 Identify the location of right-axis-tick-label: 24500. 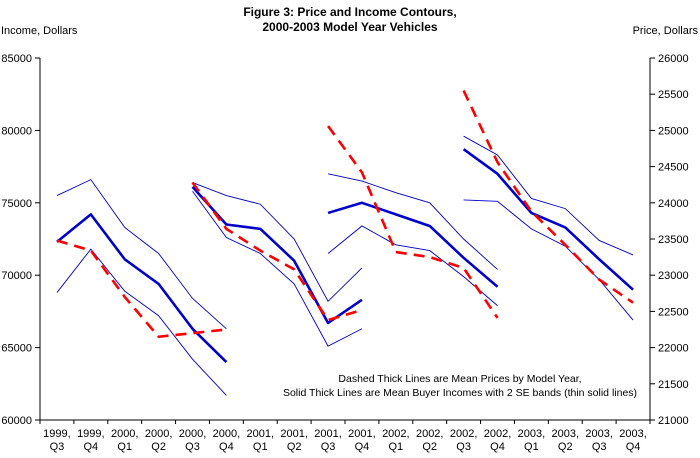
(673, 168).